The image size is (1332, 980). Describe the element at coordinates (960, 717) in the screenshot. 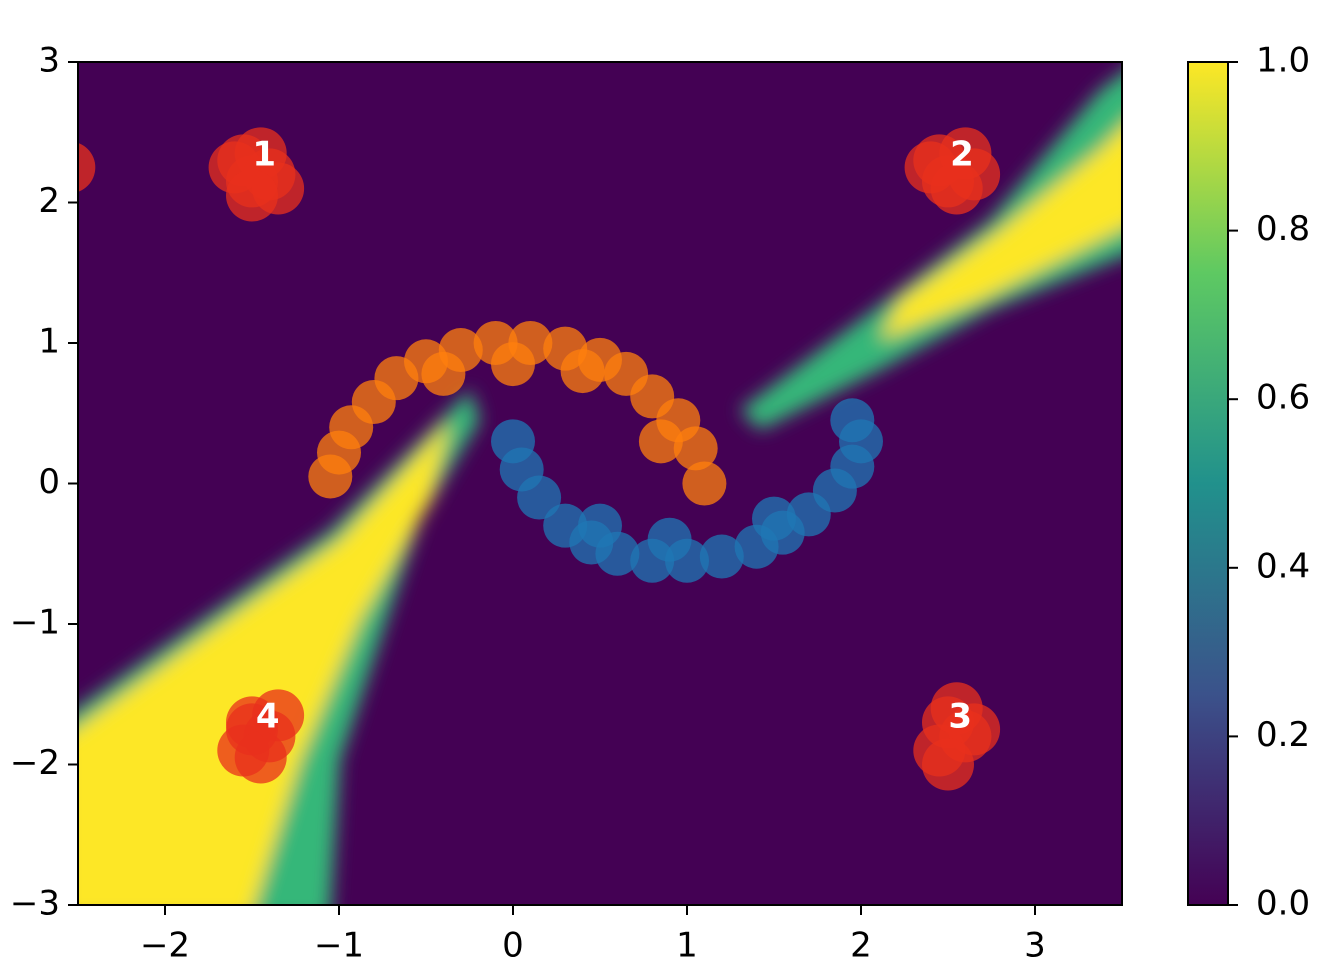

I see `annotation: 3` at that location.